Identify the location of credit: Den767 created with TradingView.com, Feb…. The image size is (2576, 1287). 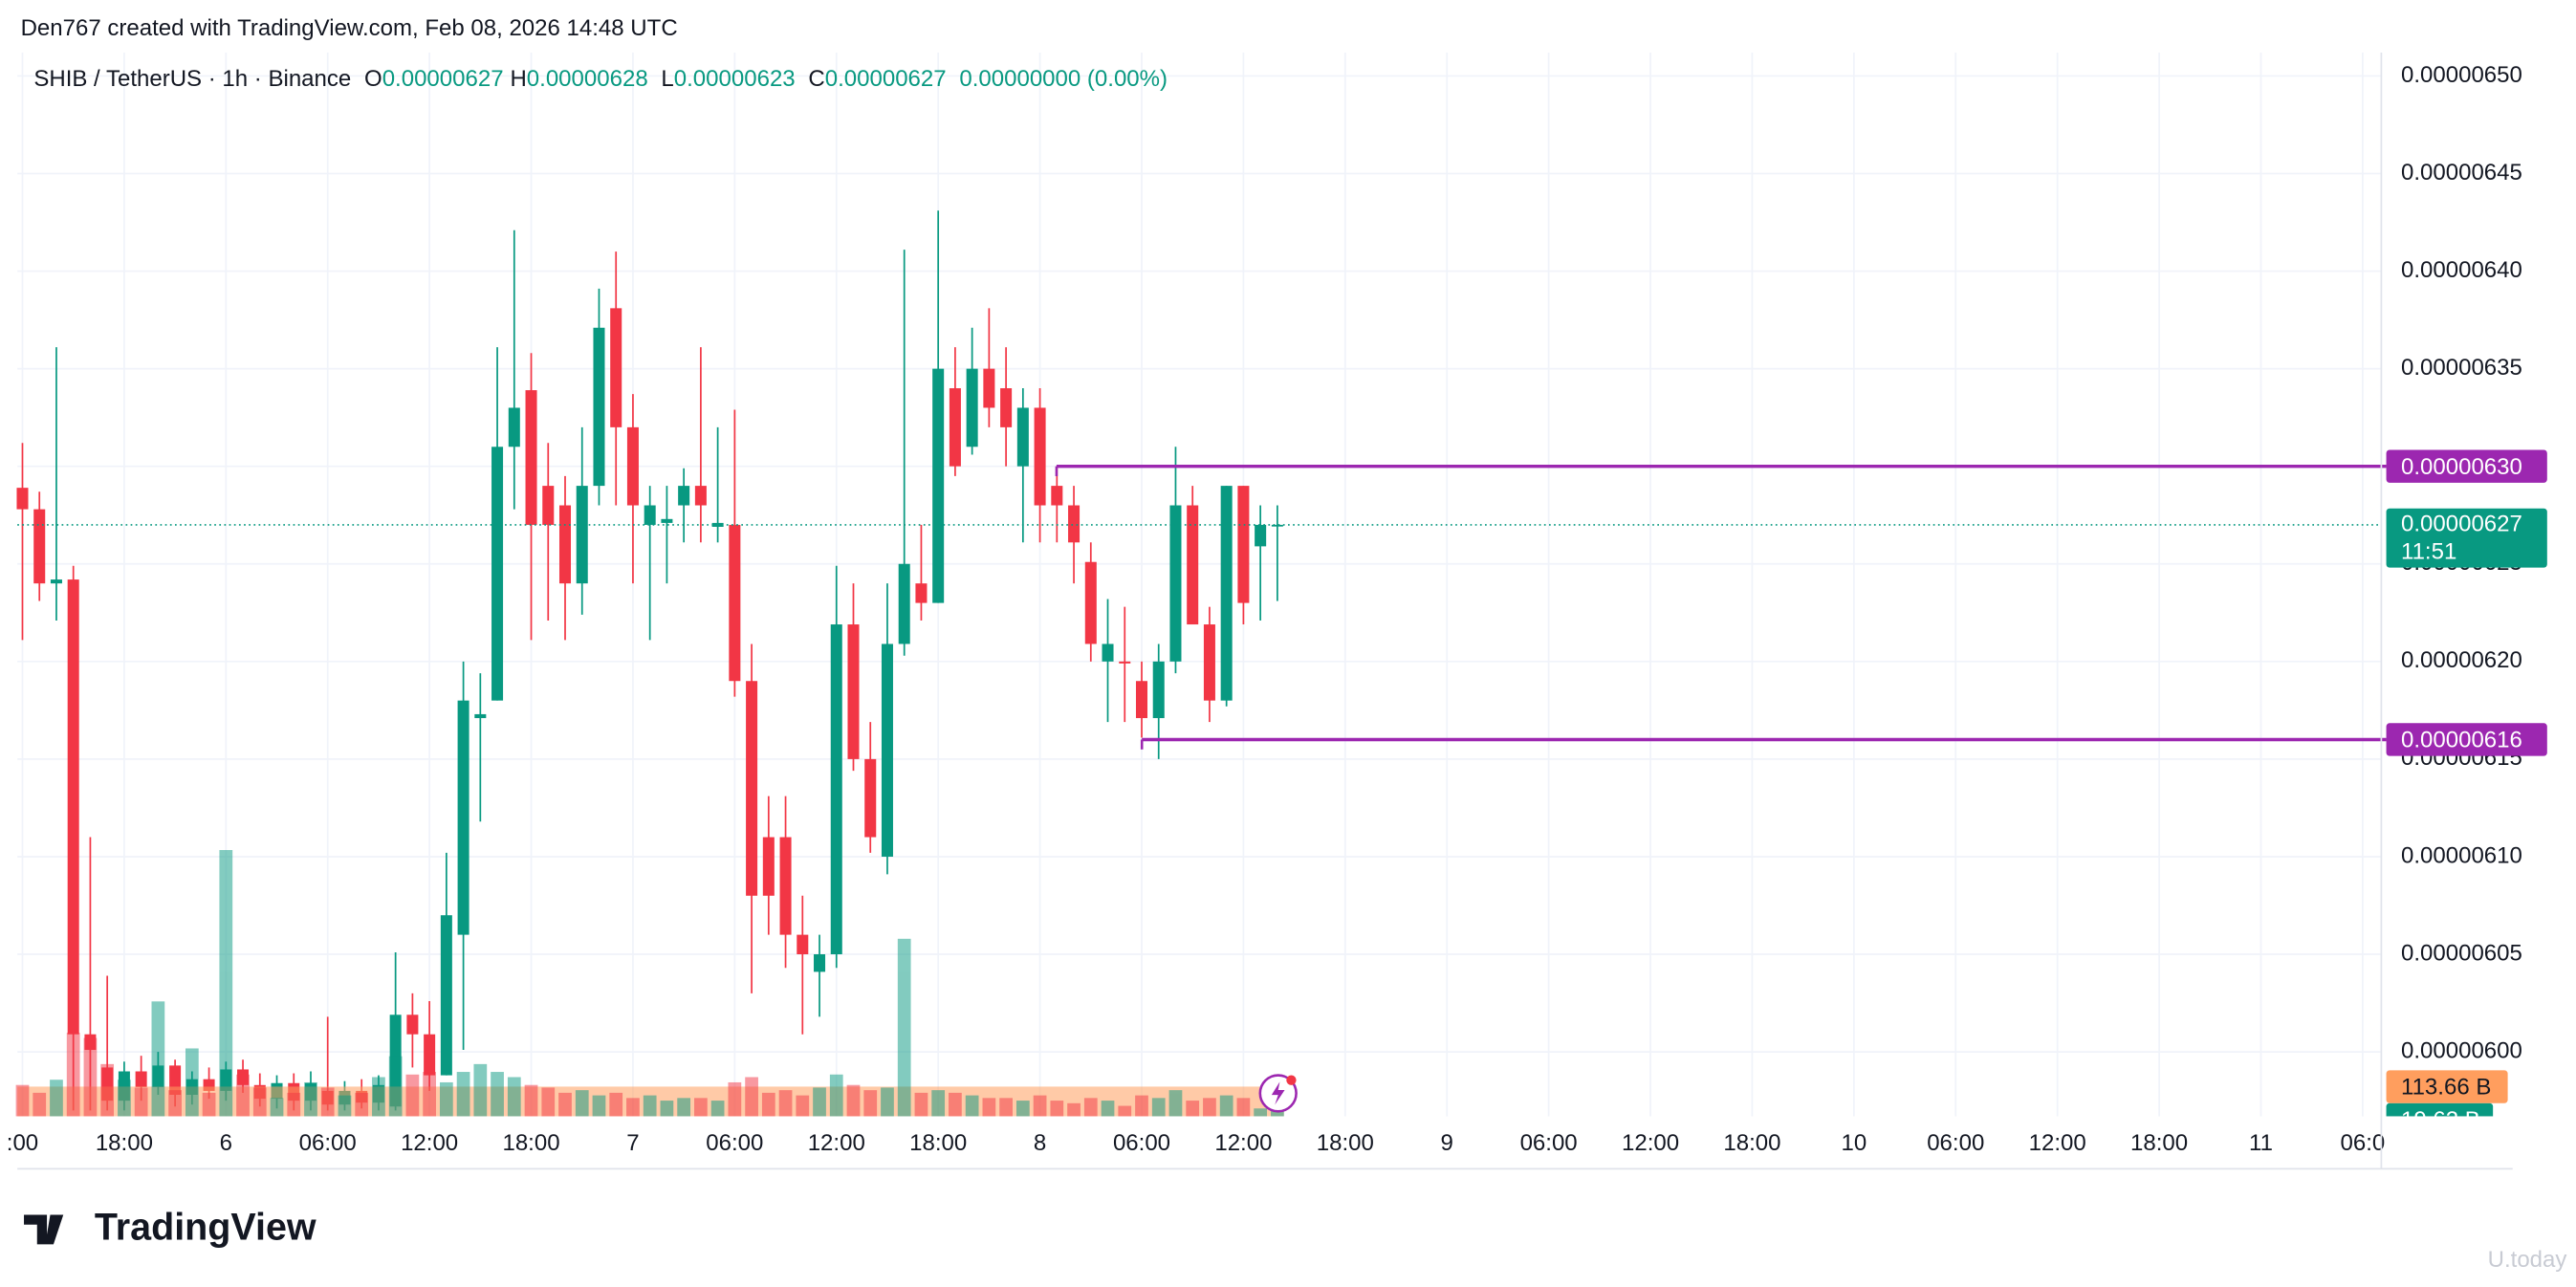
(349, 28).